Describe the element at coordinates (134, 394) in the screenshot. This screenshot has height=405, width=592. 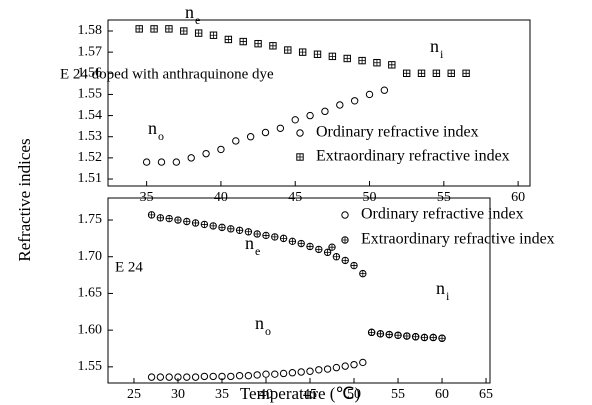
I see `x-tick-label: 25` at that location.